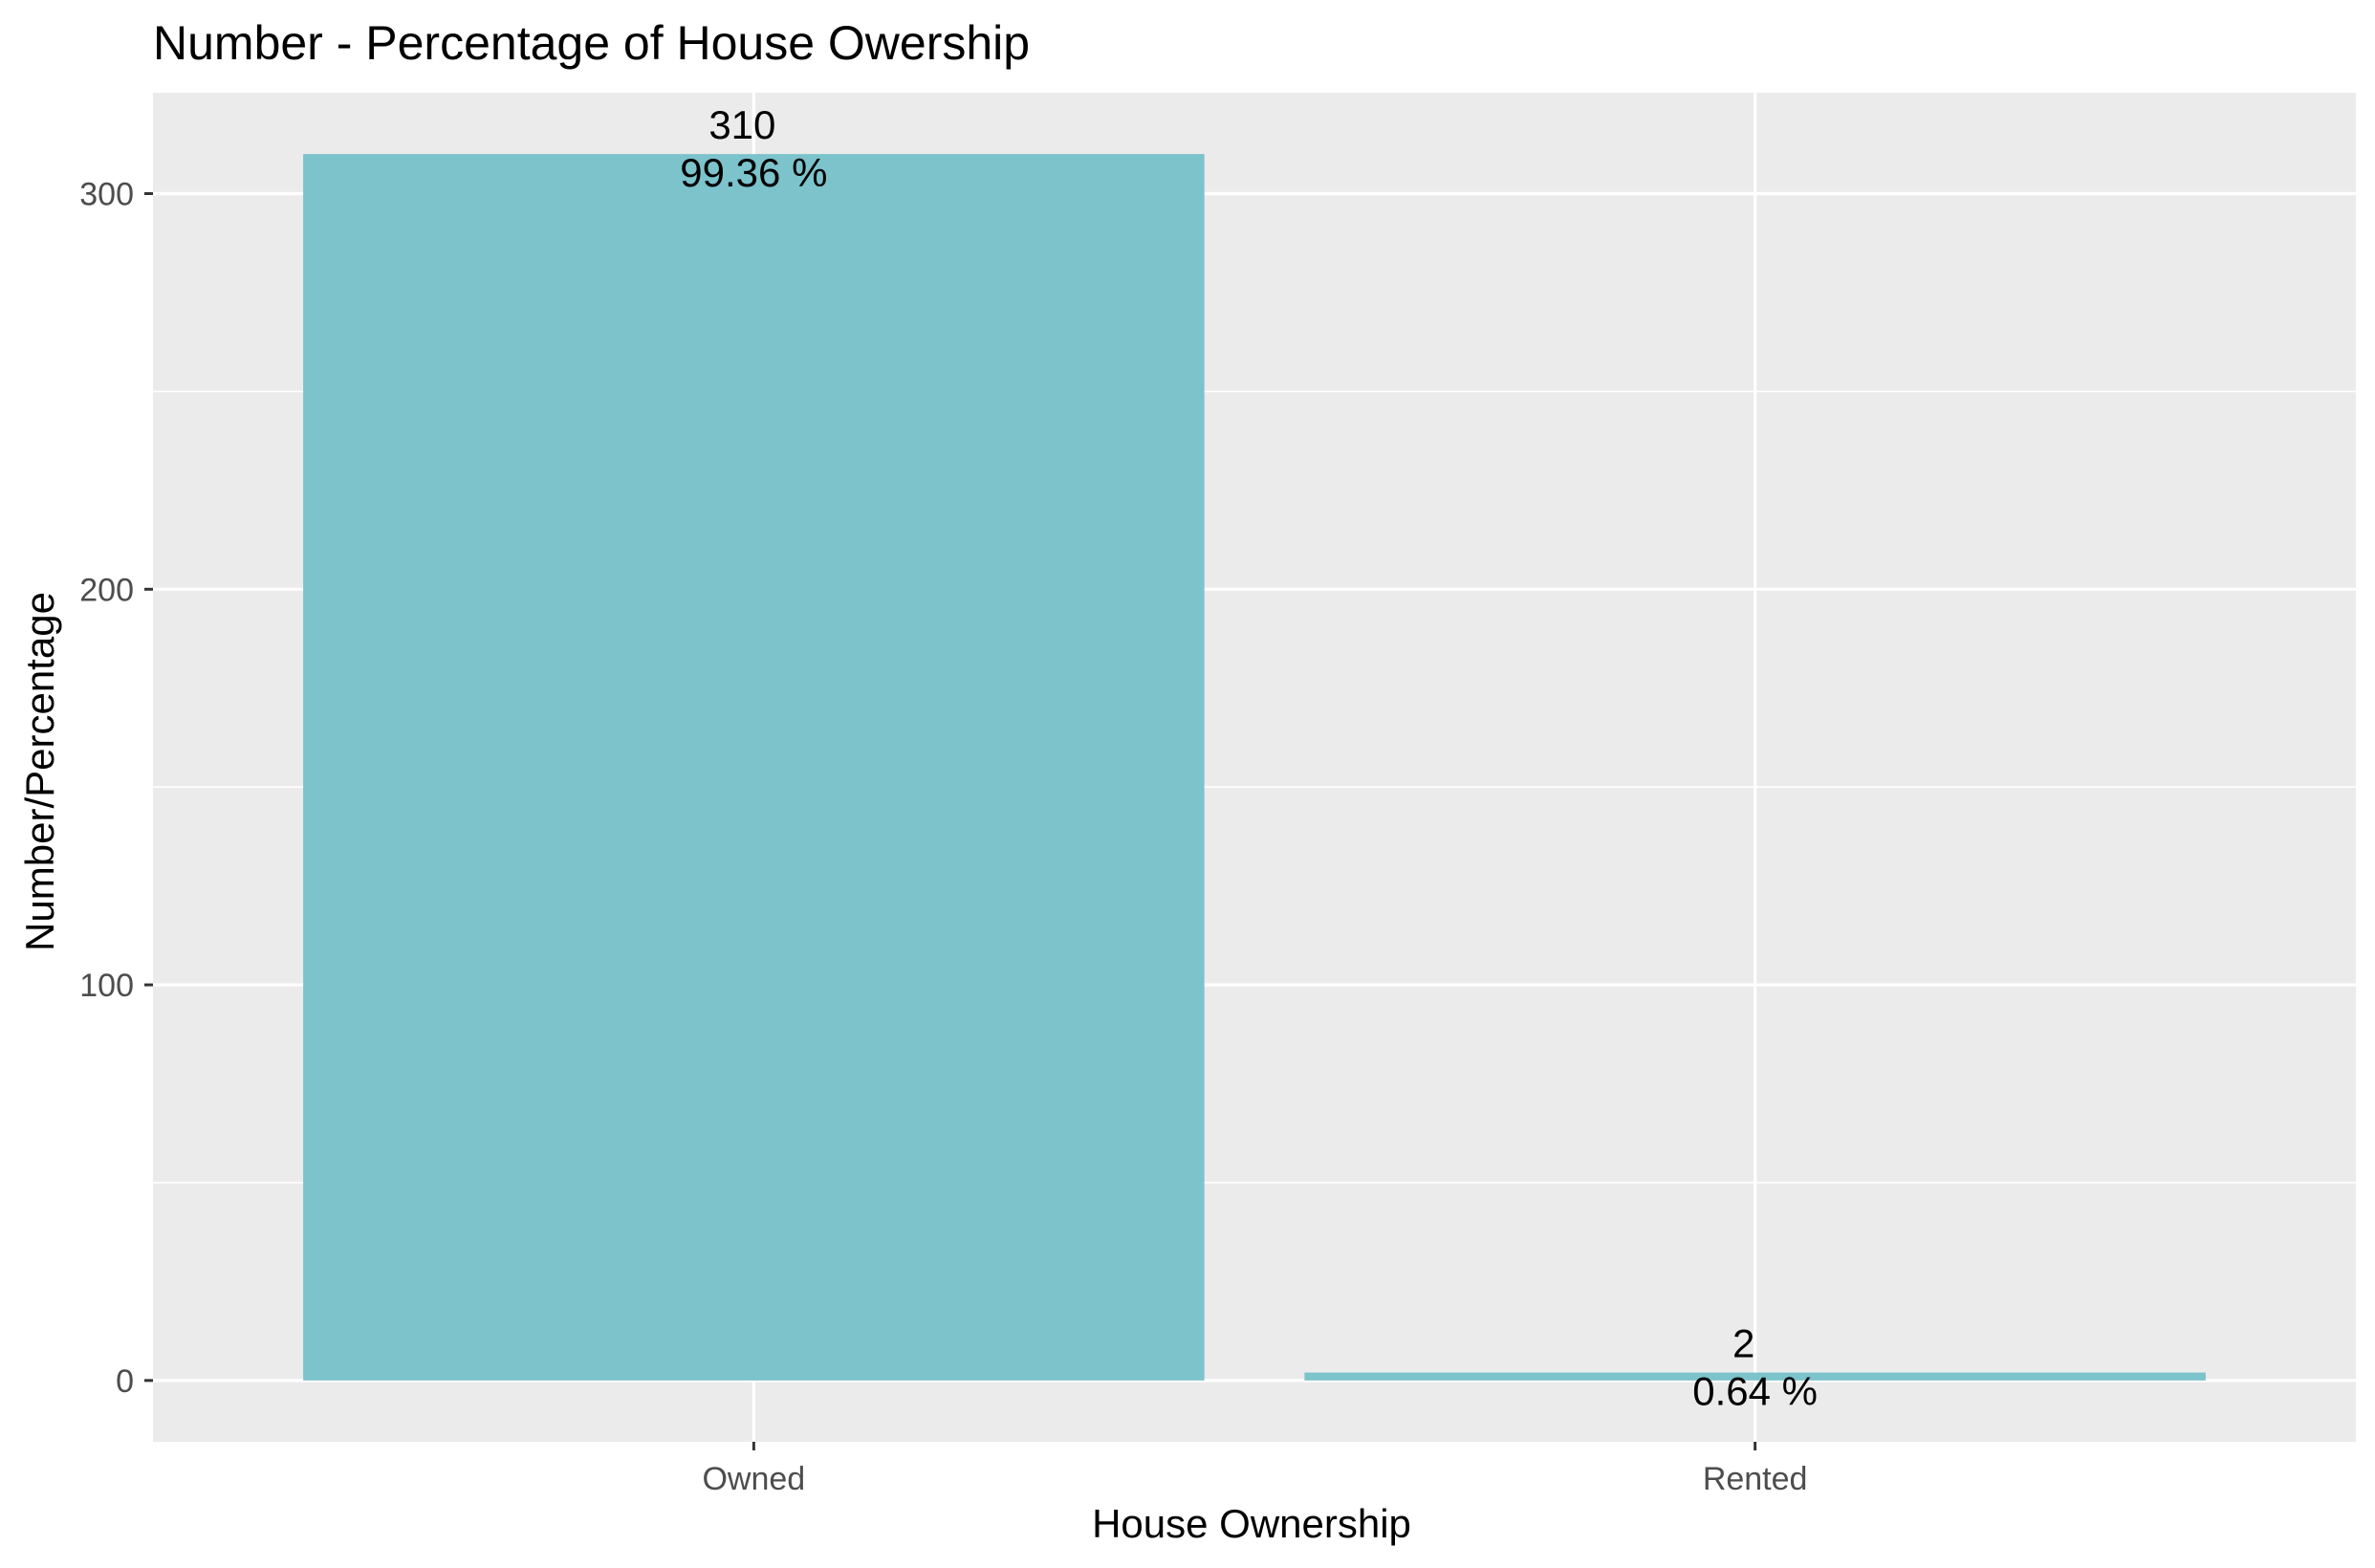 The height and width of the screenshot is (1568, 2375). I want to click on y-tick-label: 100, so click(106, 986).